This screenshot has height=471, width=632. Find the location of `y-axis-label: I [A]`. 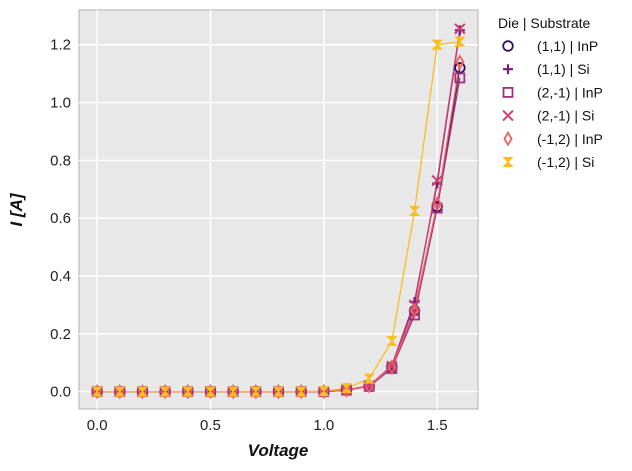

y-axis-label: I [A] is located at coordinates (16, 209).